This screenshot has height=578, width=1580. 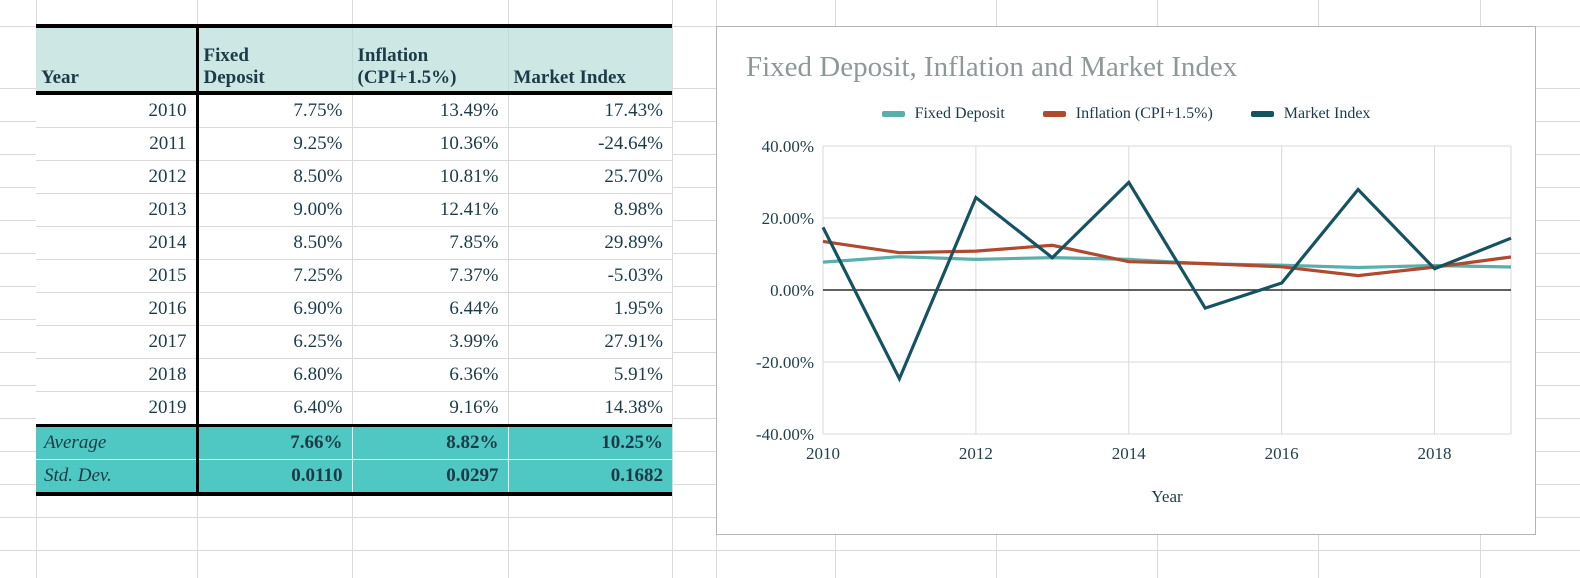 I want to click on summary-row: Average 7.66% 8.82% 10.25%, so click(x=354, y=442).